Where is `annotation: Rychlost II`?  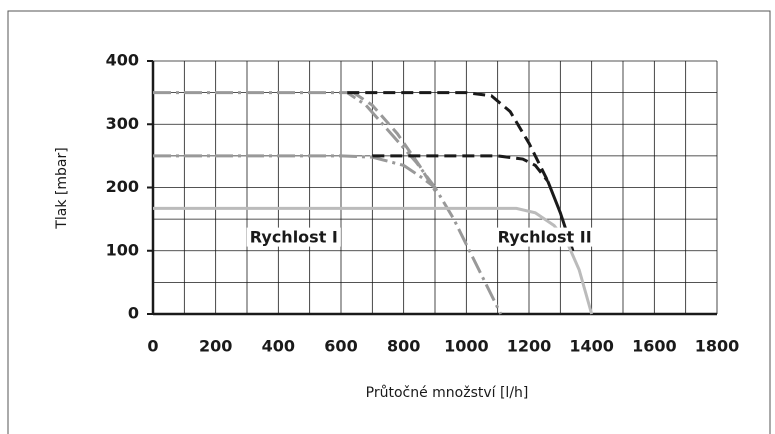 annotation: Rychlost II is located at coordinates (545, 237).